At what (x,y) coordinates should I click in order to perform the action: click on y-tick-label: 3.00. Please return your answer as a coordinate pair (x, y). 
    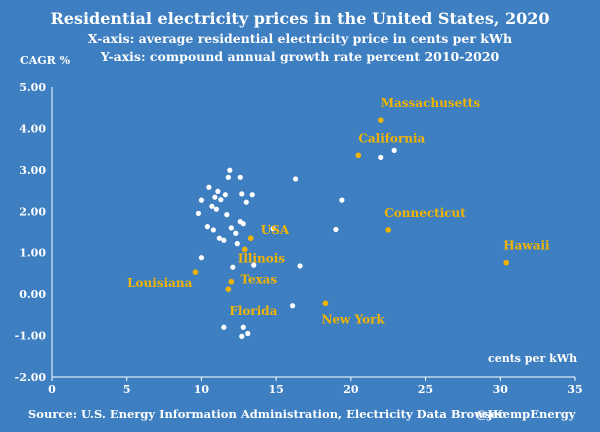
    Looking at the image, I should click on (32, 170).